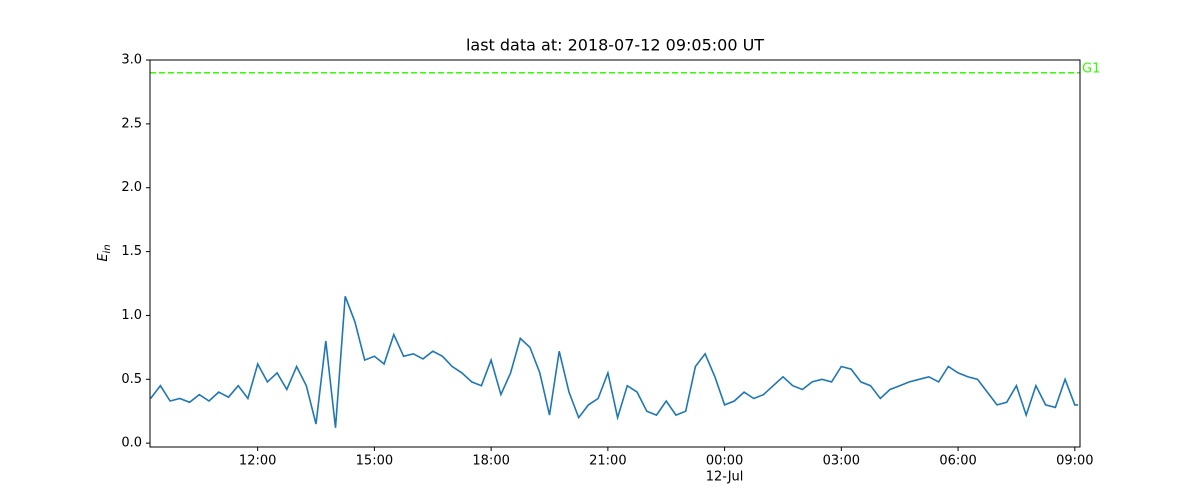 The height and width of the screenshot is (500, 1200). I want to click on chart-title: last data at: 2018-07-12 09:05:00 UT, so click(615, 45).